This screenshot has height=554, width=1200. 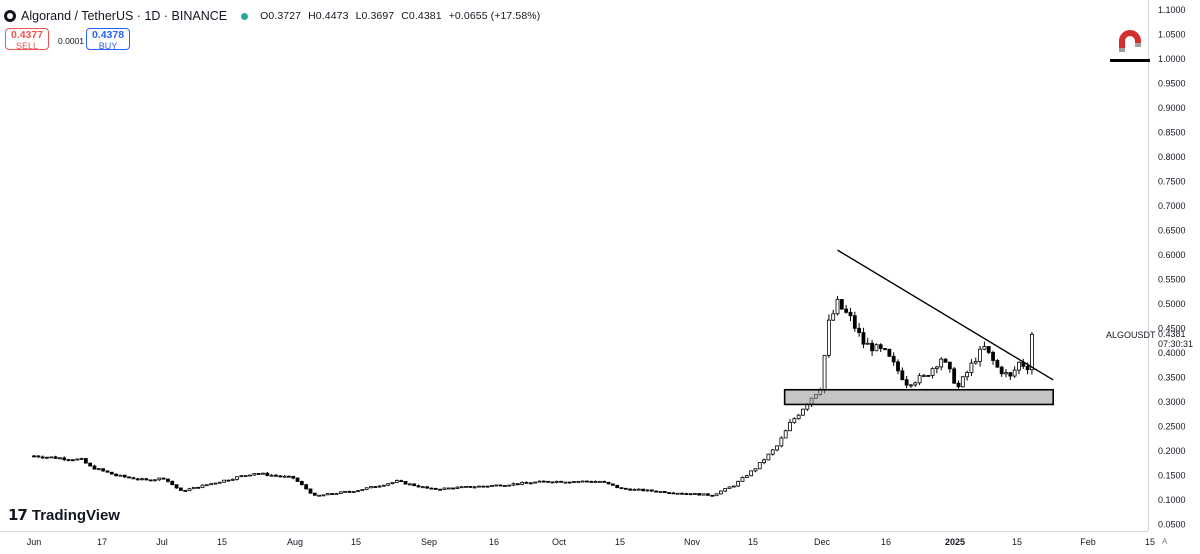 I want to click on price-tick-label: 0.8500, so click(x=1172, y=133).